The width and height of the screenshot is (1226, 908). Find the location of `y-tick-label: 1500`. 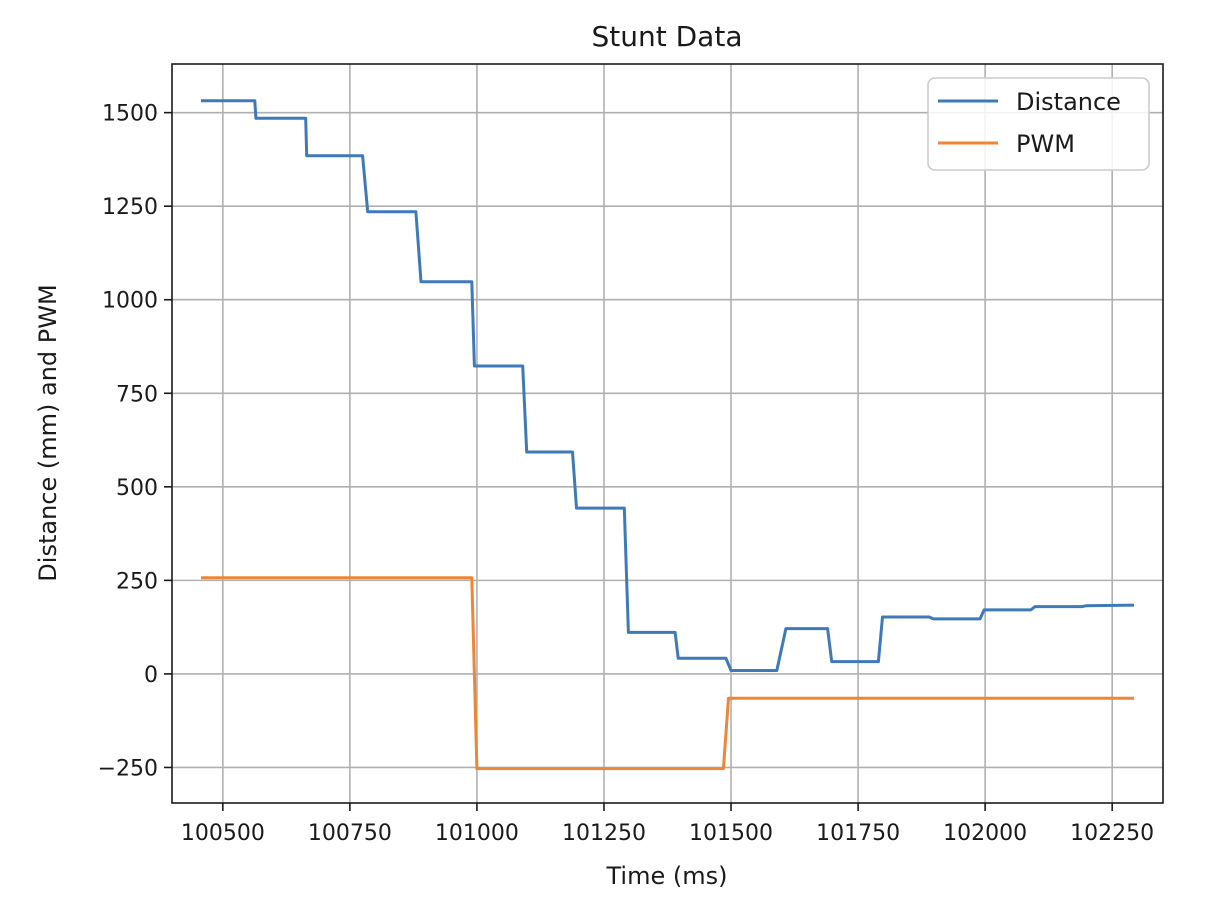

y-tick-label: 1500 is located at coordinates (130, 114).